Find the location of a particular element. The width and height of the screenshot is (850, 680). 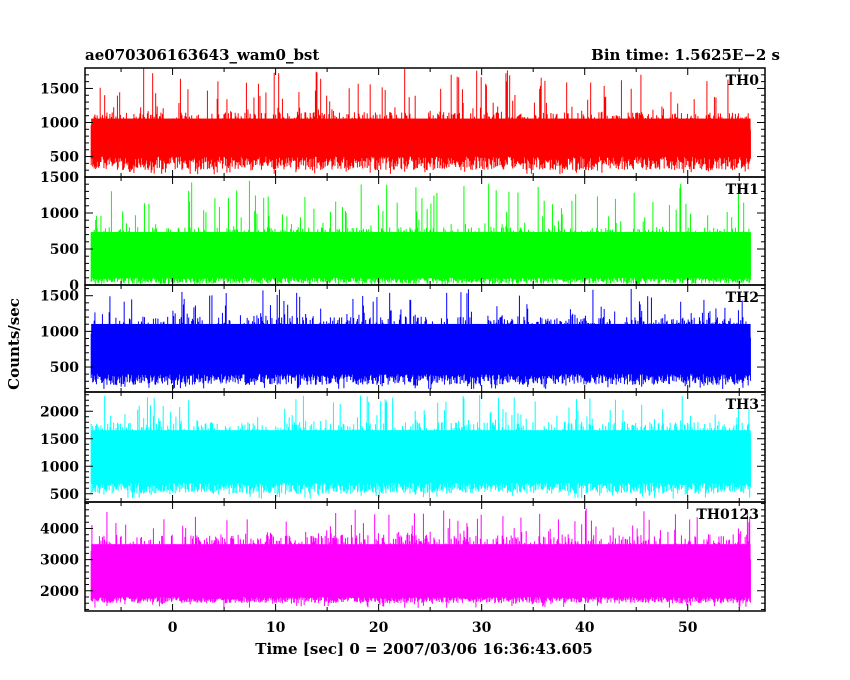

series-th3 is located at coordinates (420, 447).